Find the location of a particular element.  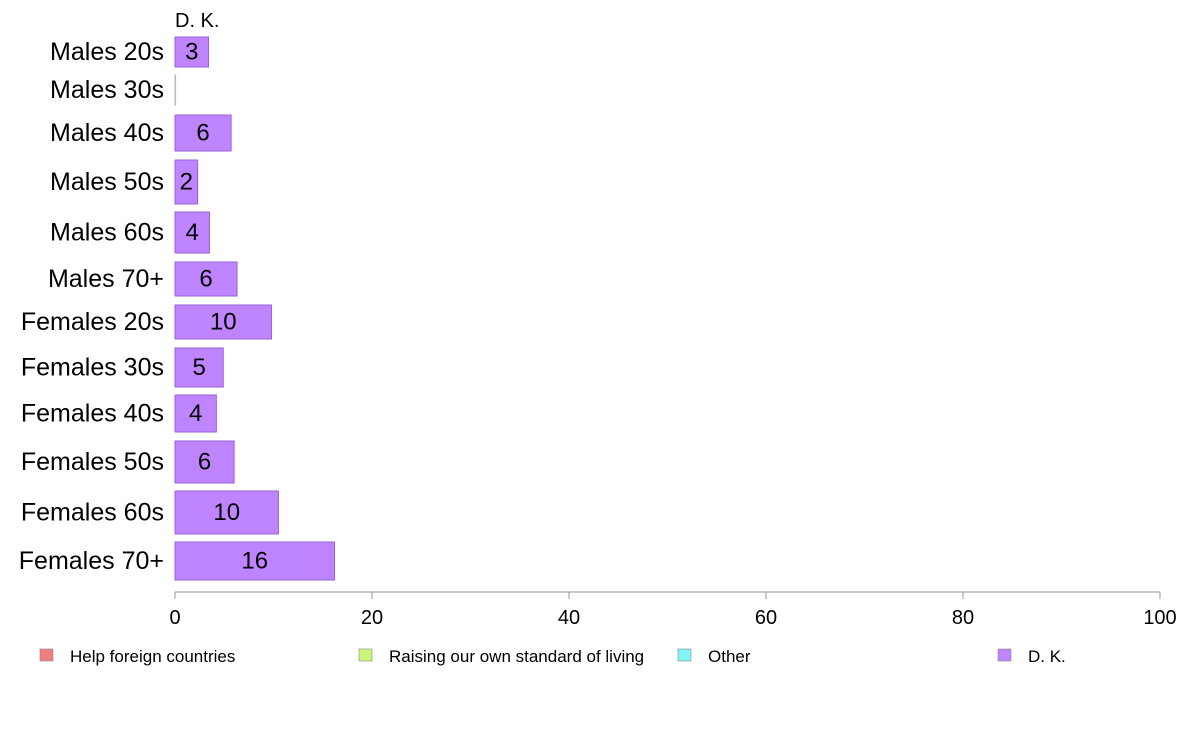

category-label: Females 50s is located at coordinates (92, 462).